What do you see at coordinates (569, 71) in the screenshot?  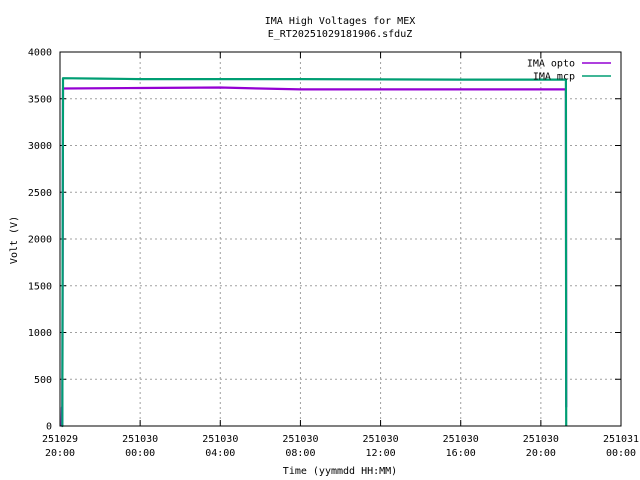 I see `legend: IMA opto IMA mcp` at bounding box center [569, 71].